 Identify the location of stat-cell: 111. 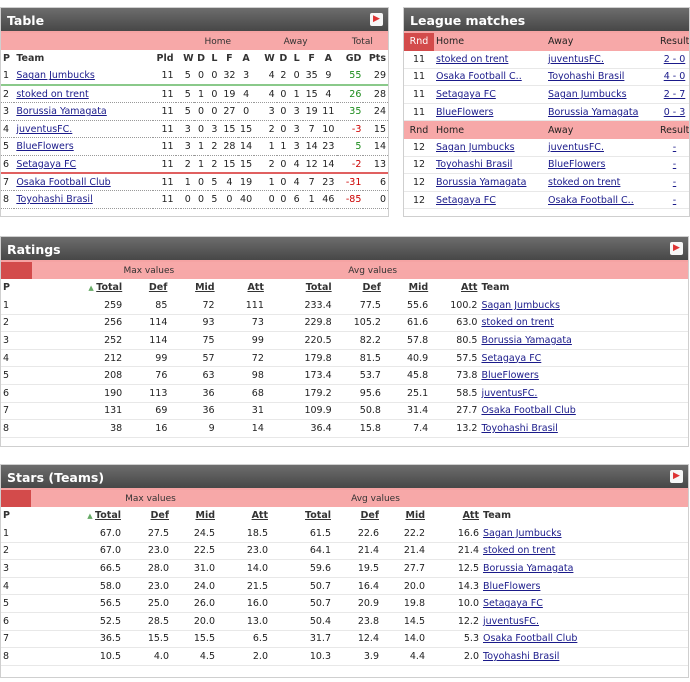
(241, 305).